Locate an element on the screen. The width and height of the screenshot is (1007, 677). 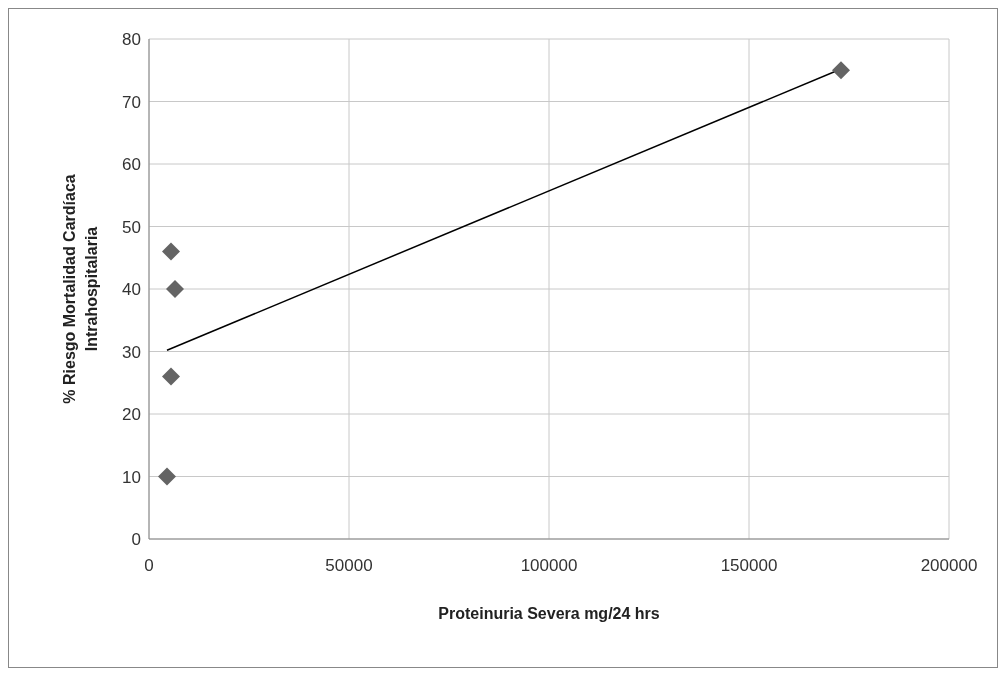
y-tick-label: 50 is located at coordinates (131, 227).